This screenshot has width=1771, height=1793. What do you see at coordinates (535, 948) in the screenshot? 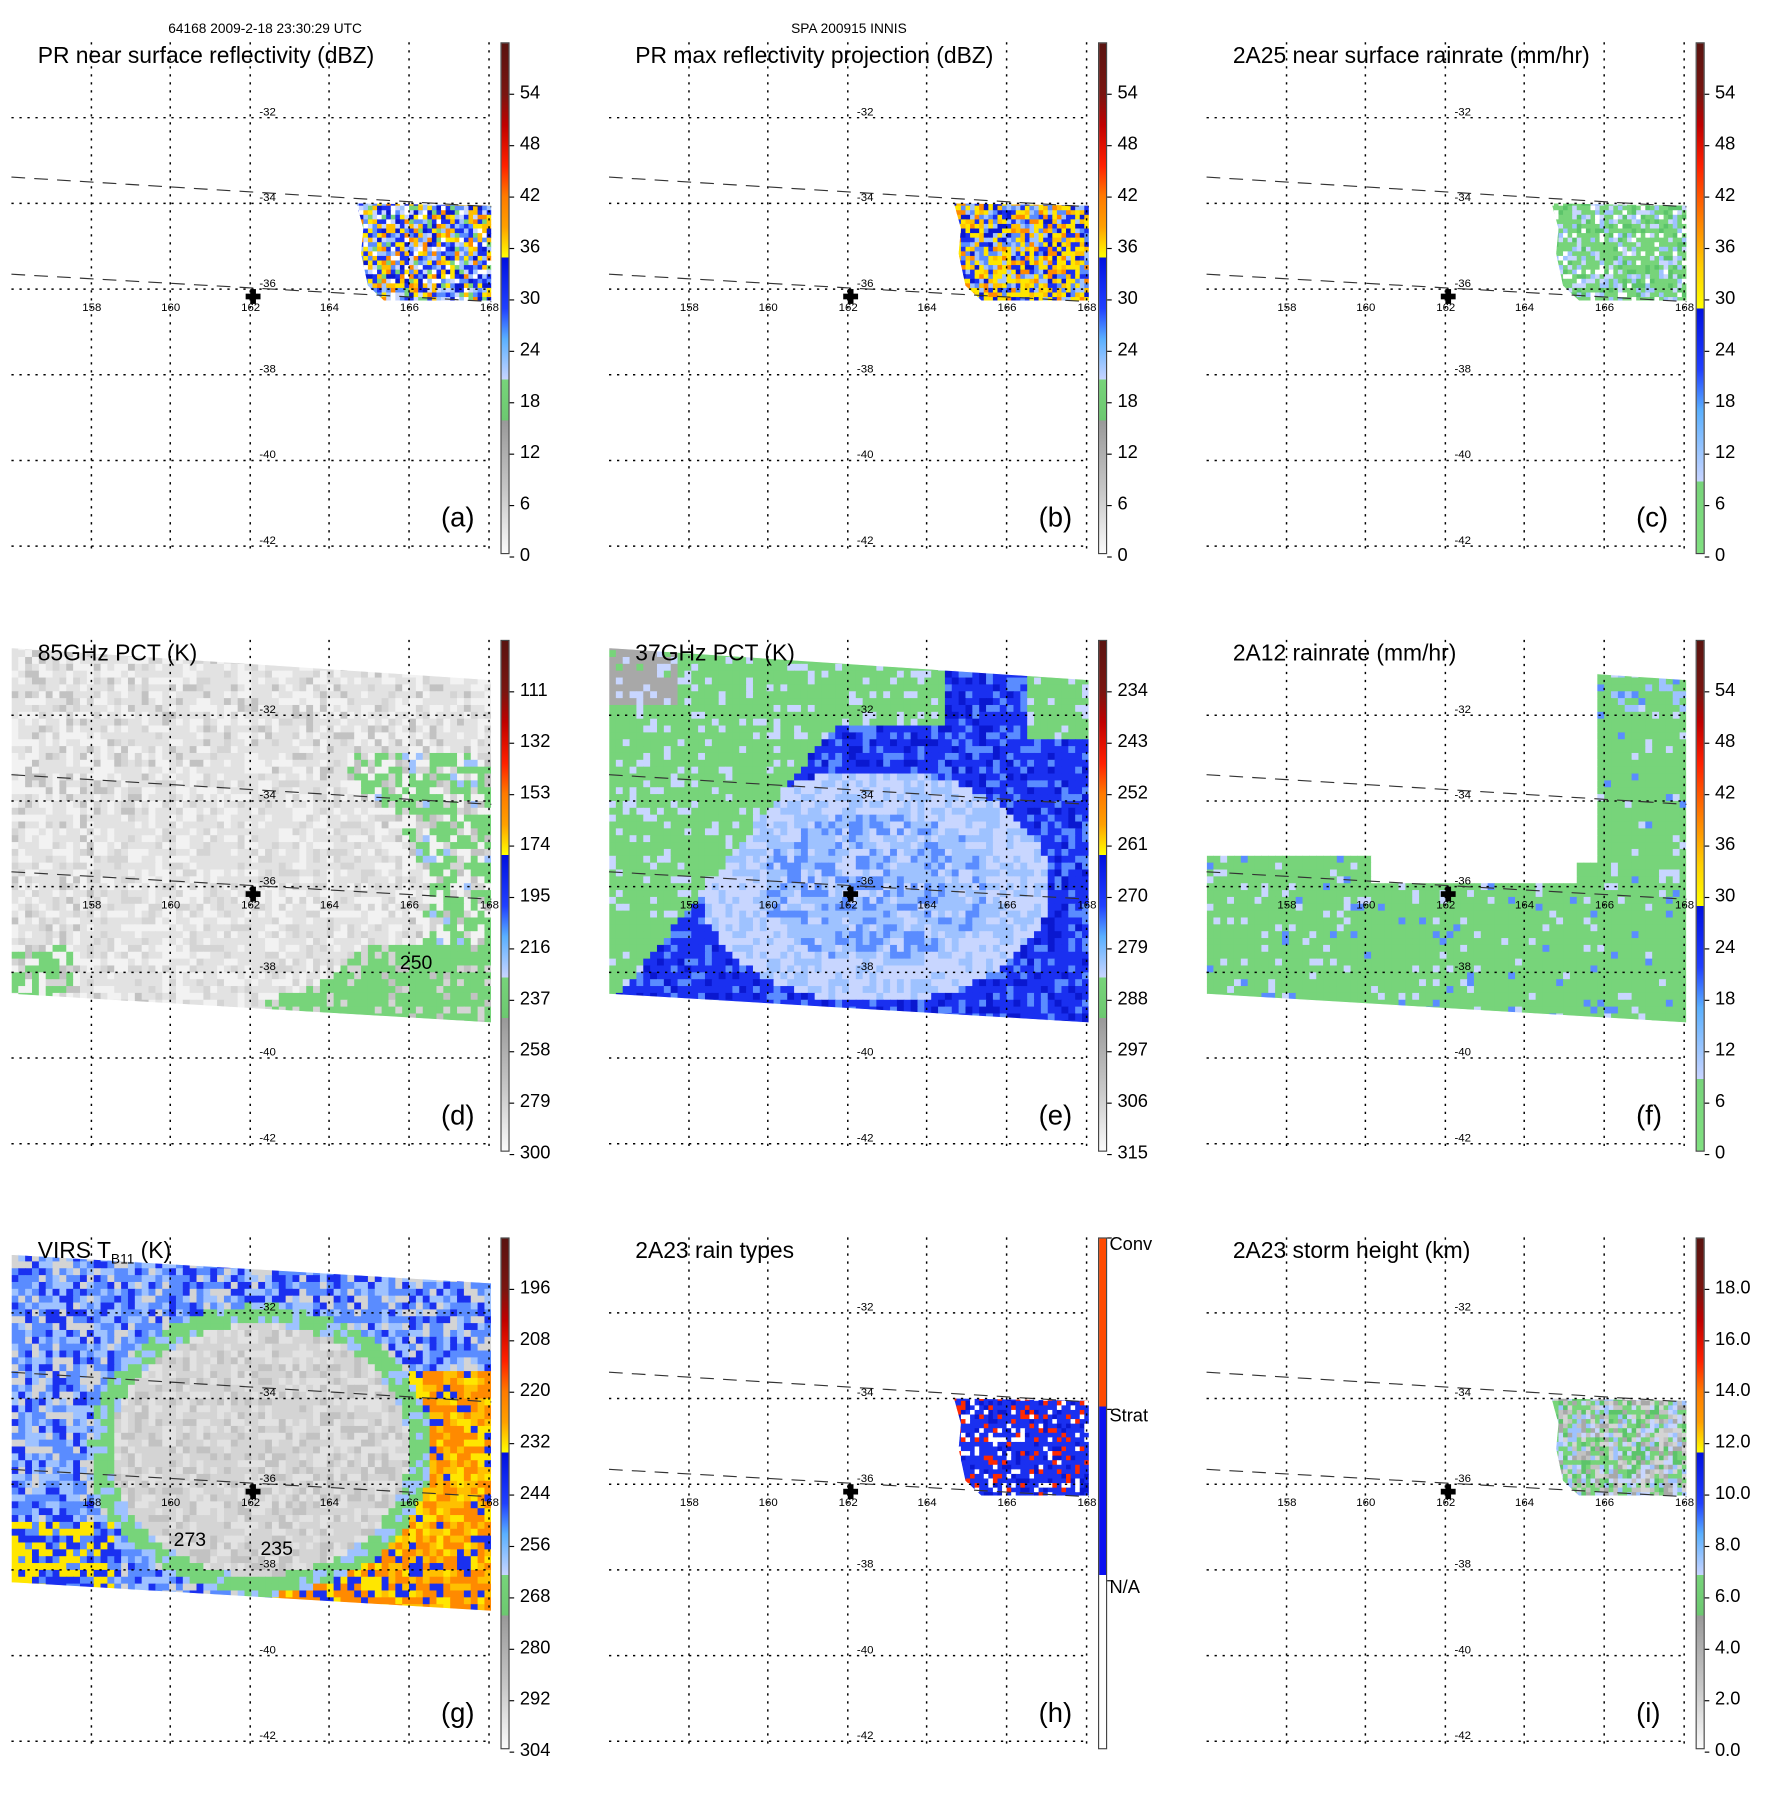
I see `colorbar-label: 216` at bounding box center [535, 948].